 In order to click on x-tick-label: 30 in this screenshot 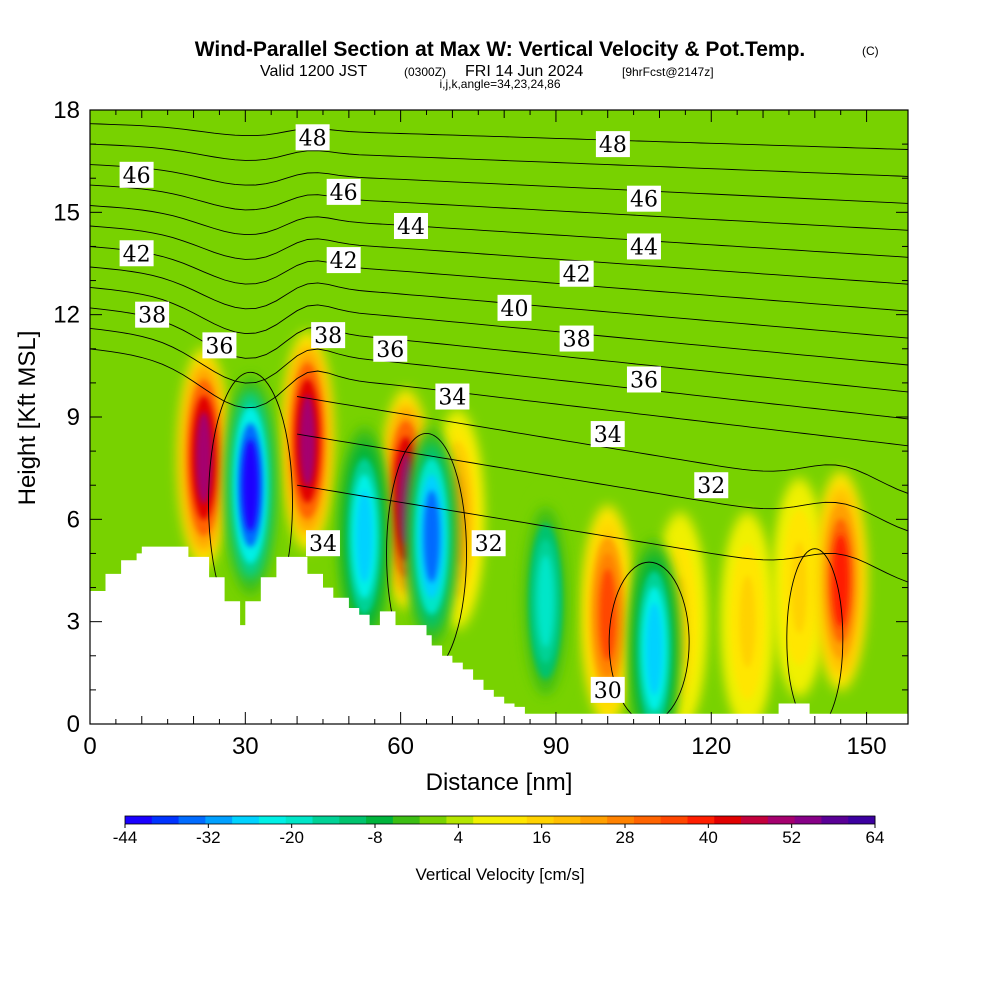, I will do `click(245, 746)`.